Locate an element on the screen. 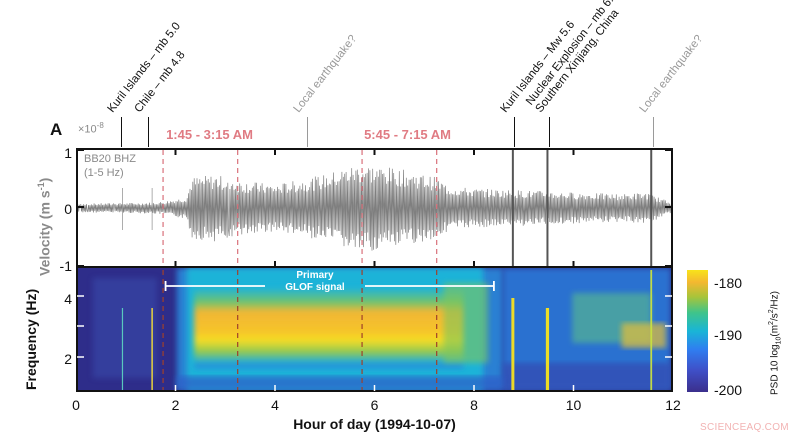  y-tick-velocity-0: 0 is located at coordinates (68, 209).